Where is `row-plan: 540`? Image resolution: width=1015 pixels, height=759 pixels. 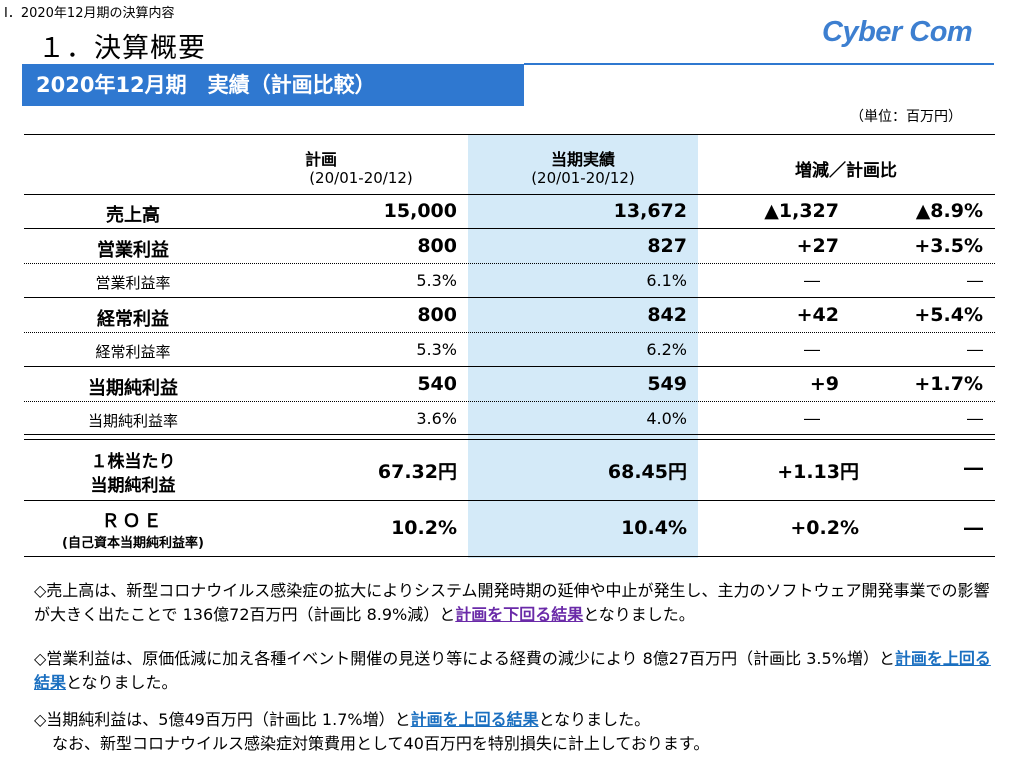 row-plan: 540 is located at coordinates (437, 384).